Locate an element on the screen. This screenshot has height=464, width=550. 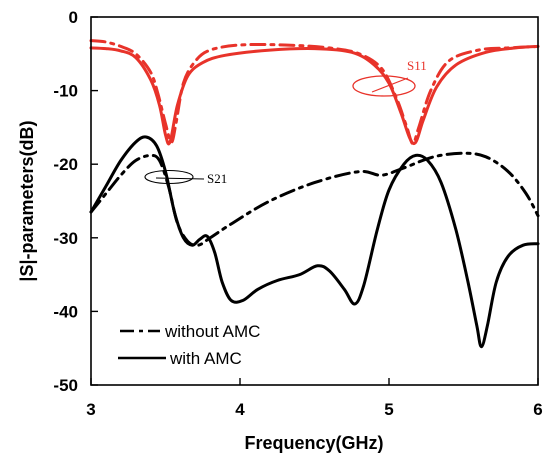
s11-annotation-ellipse is located at coordinates (384, 86).